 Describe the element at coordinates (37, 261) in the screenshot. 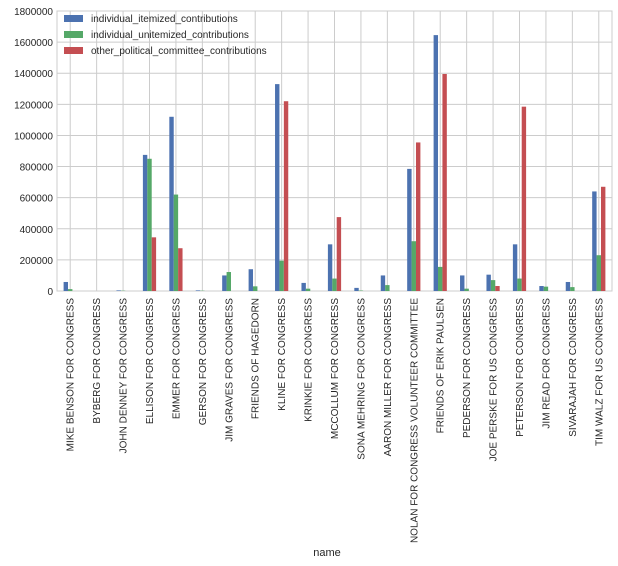

I see `y-tick-label: 200000` at that location.